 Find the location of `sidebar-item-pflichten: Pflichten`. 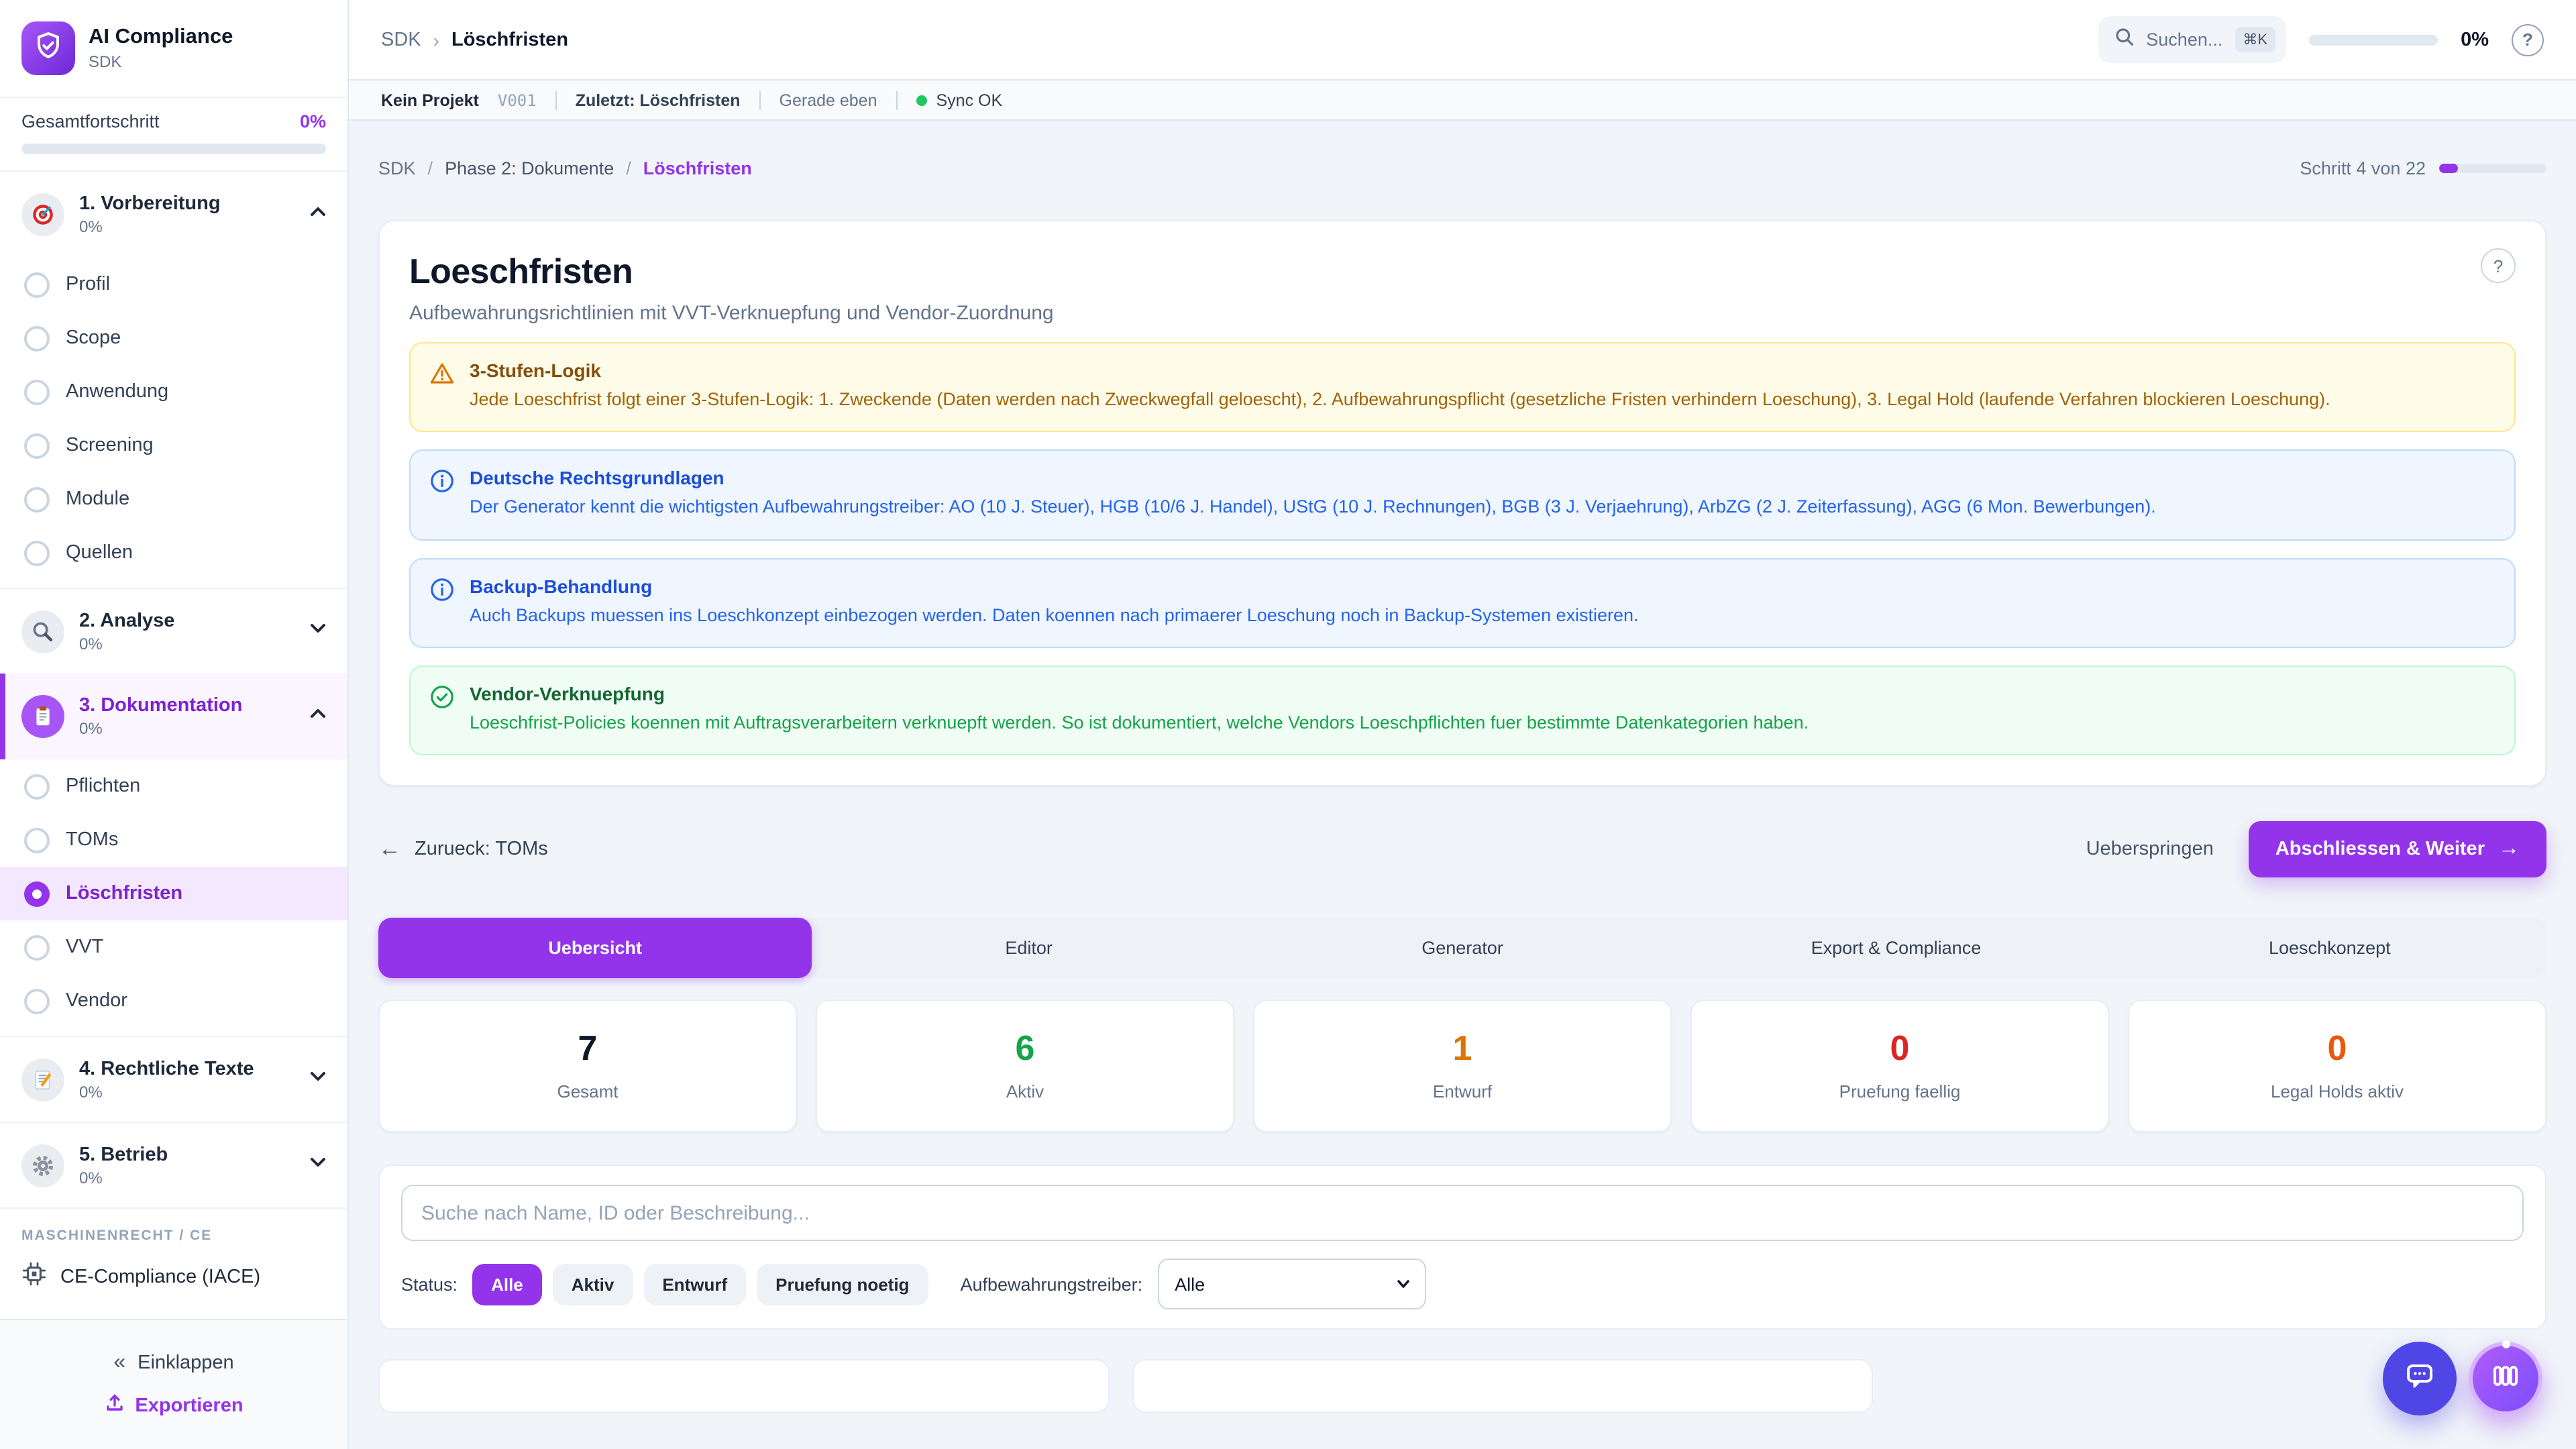

sidebar-item-pflichten: Pflichten is located at coordinates (173, 786).